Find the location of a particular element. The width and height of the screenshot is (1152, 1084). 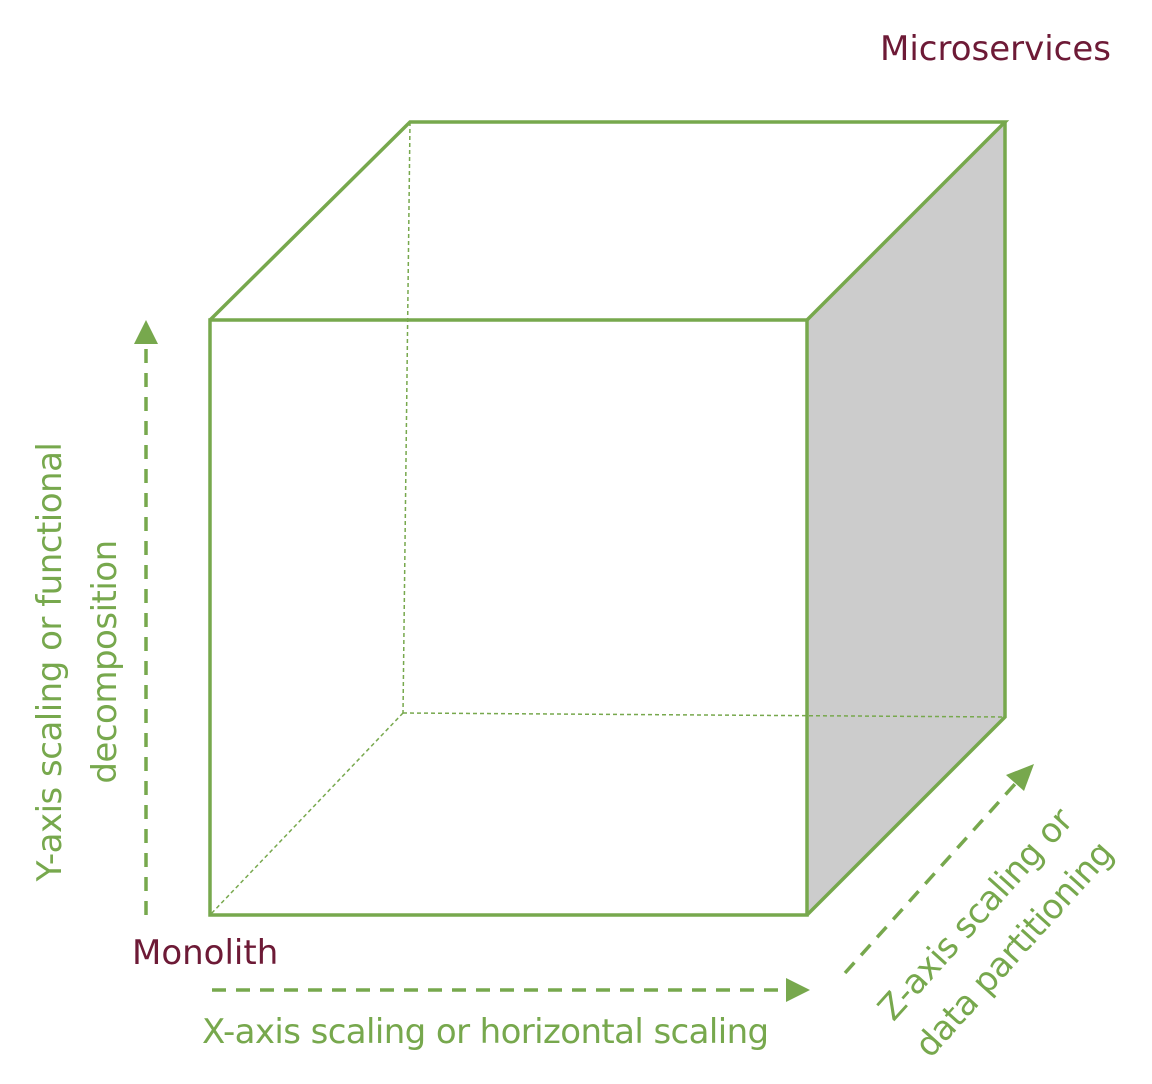

x-axis-label: X-axis scaling or horizontal scaling is located at coordinates (485, 1032).